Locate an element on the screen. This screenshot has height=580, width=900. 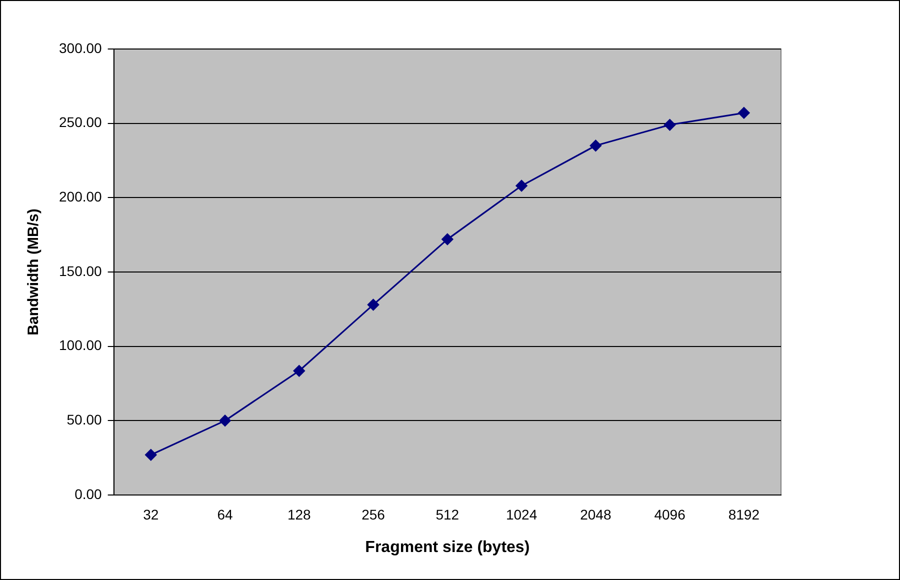
y-tick-label: 200.00 is located at coordinates (80, 196).